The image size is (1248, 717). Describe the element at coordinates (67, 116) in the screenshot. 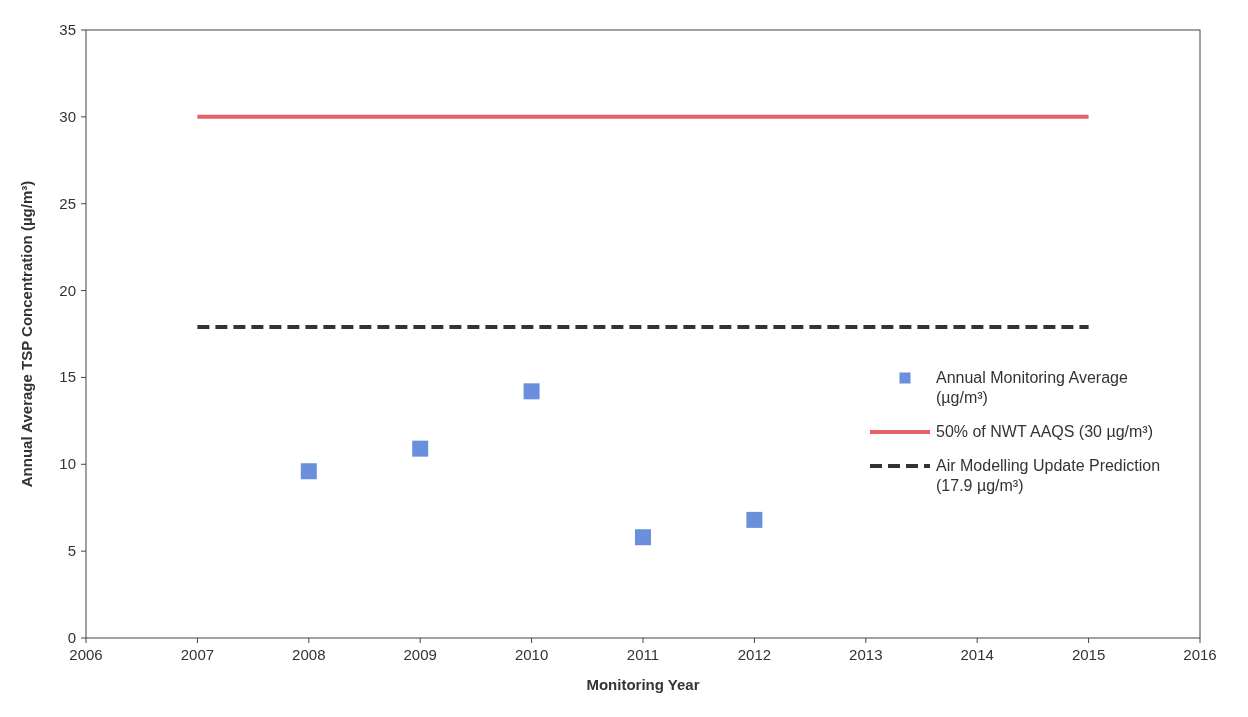

I see `y-tick-label: 30` at that location.